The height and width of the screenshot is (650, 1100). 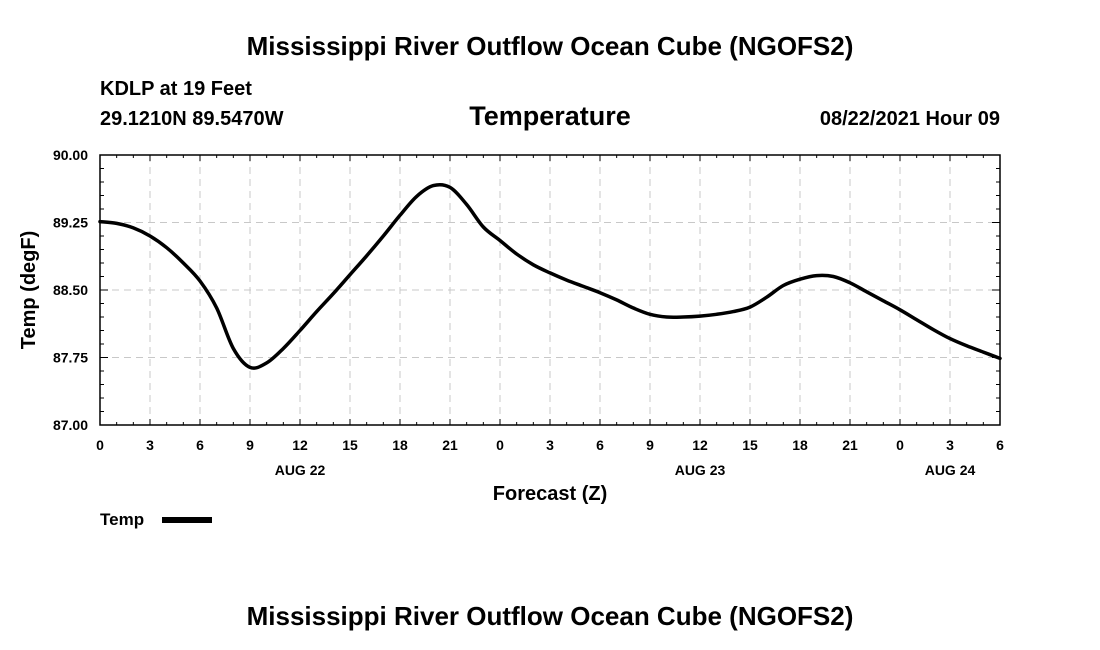 What do you see at coordinates (700, 470) in the screenshot?
I see `day-label: AUG 23` at bounding box center [700, 470].